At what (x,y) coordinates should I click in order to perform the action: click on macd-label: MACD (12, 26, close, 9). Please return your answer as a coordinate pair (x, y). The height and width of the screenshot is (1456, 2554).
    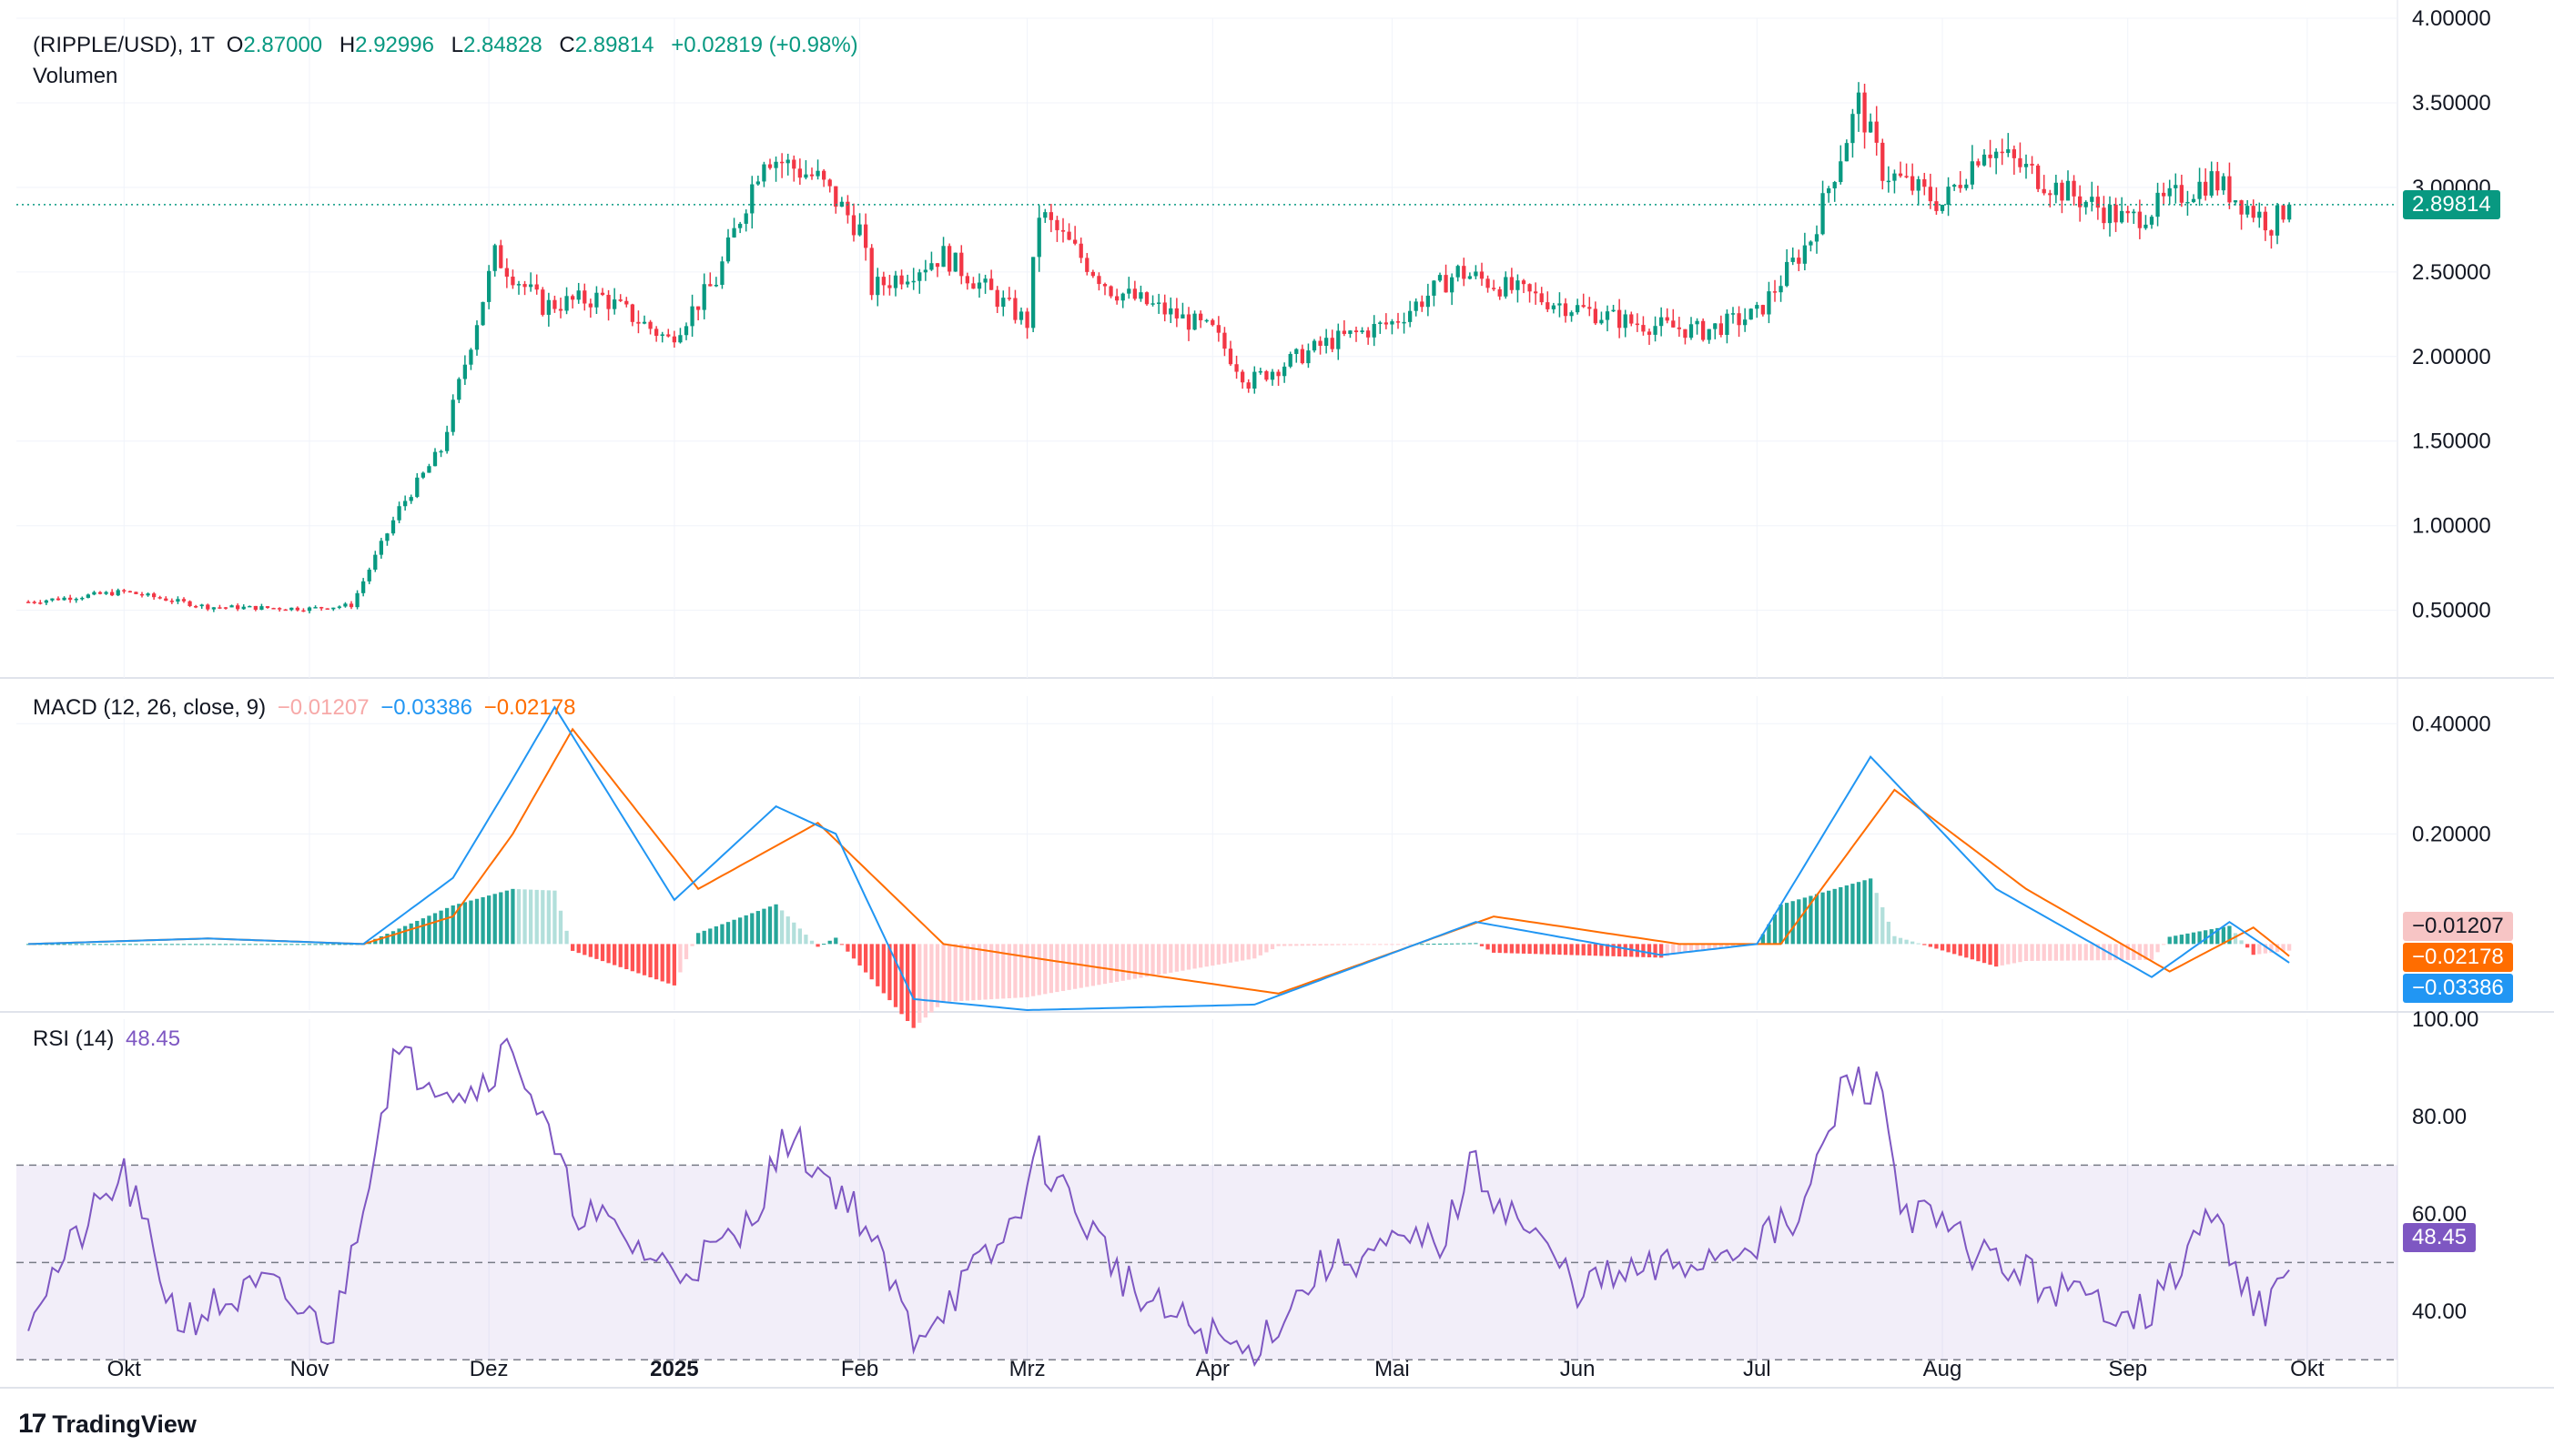
    Looking at the image, I should click on (150, 708).